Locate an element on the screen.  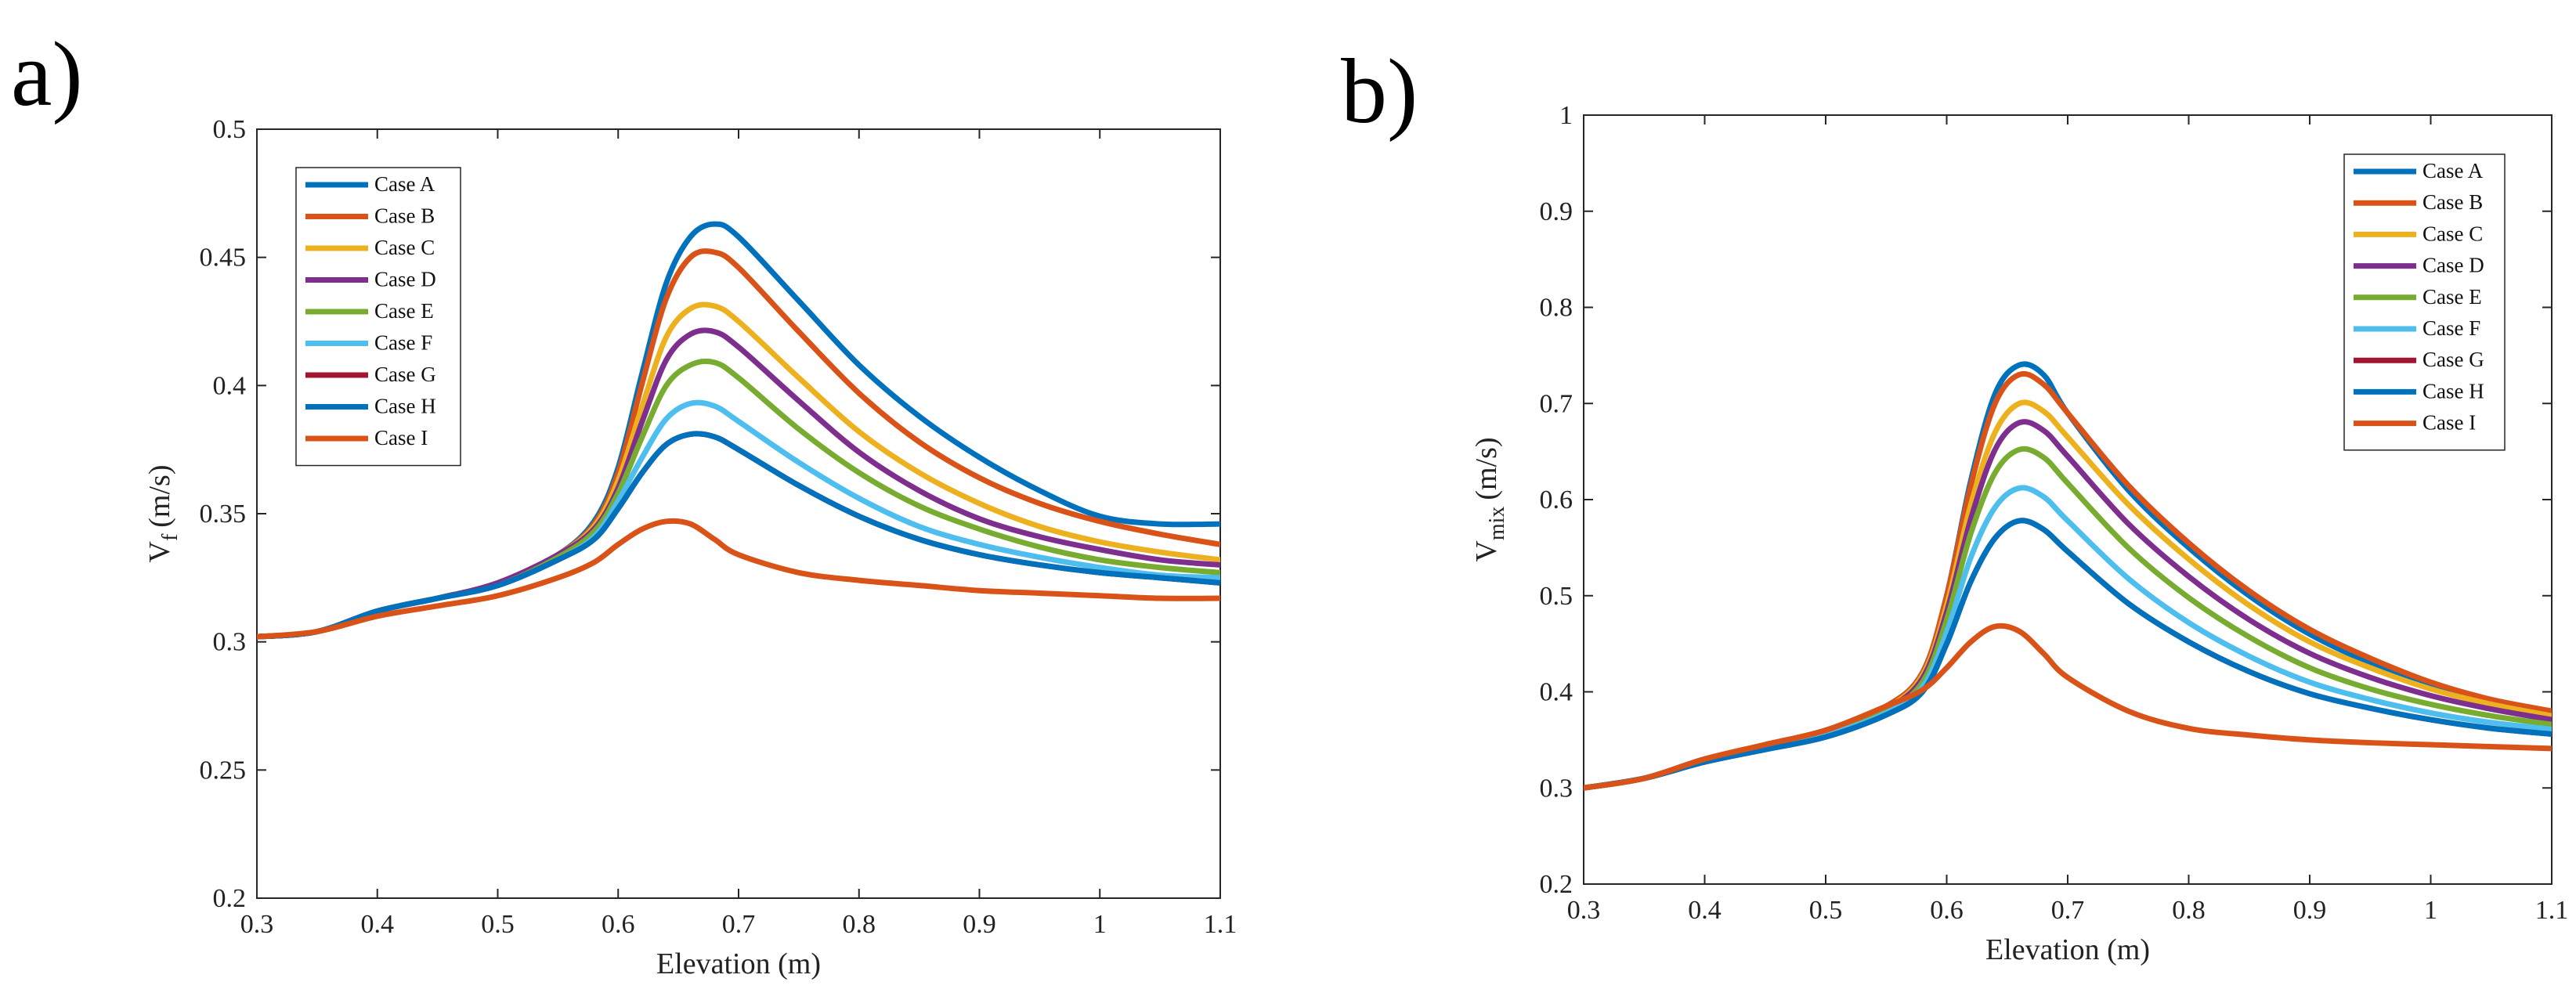
y-axis-title-sub: mix is located at coordinates (1497, 524).